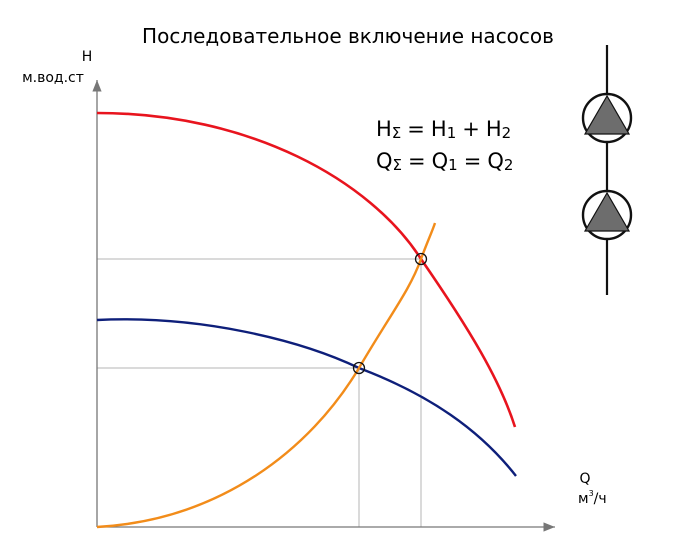  What do you see at coordinates (348, 36) in the screenshot?
I see `diagram-title: Последовательное включение насосов` at bounding box center [348, 36].